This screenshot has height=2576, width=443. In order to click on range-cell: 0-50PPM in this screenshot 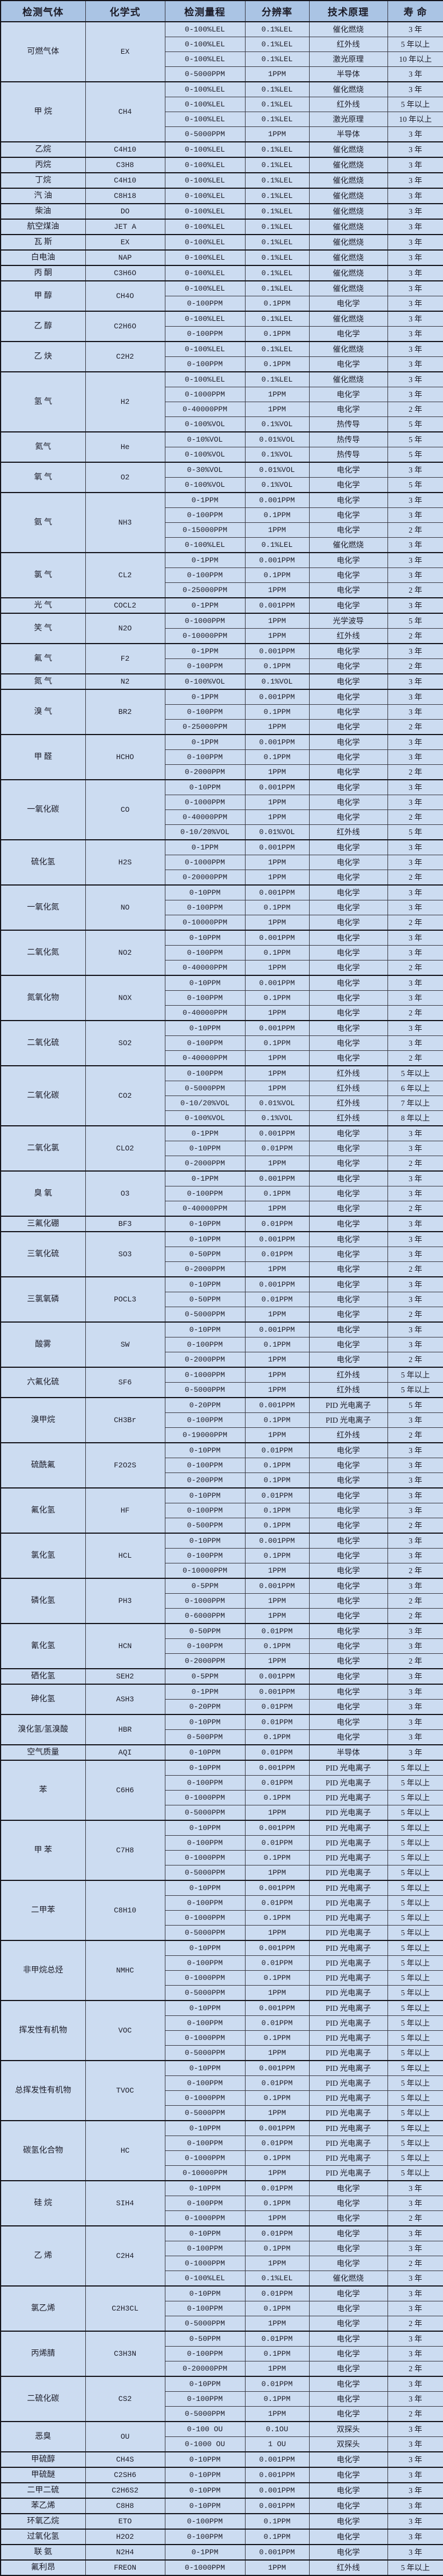, I will do `click(205, 2339)`.